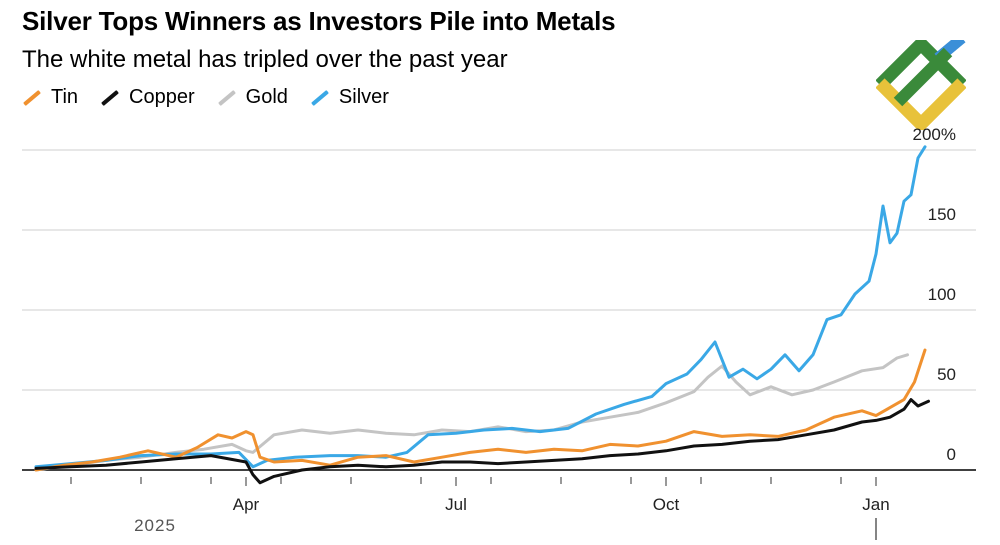 This screenshot has height=545, width=1000. I want to click on y-tick-label: 50, so click(946, 374).